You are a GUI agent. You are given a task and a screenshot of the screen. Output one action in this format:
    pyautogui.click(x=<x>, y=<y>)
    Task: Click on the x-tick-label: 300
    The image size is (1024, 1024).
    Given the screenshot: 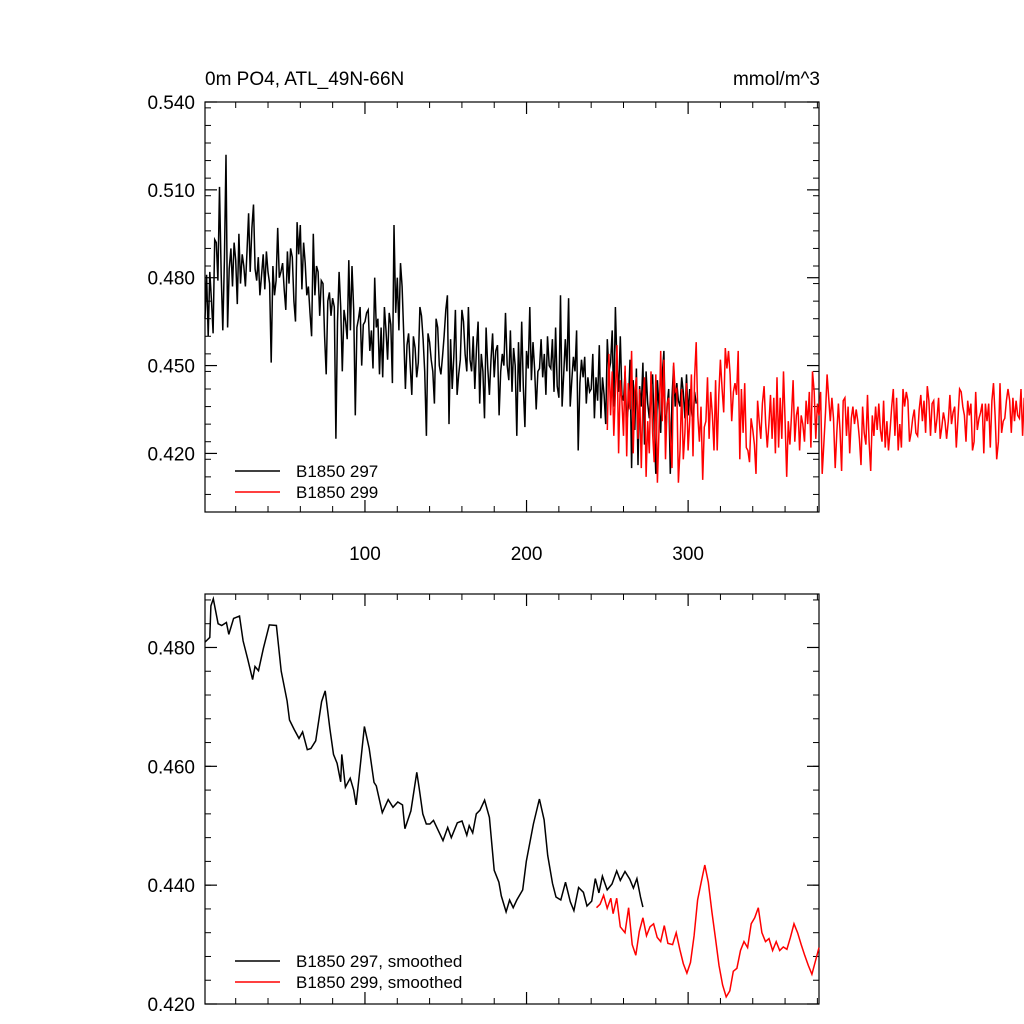 What is the action you would take?
    pyautogui.click(x=688, y=554)
    